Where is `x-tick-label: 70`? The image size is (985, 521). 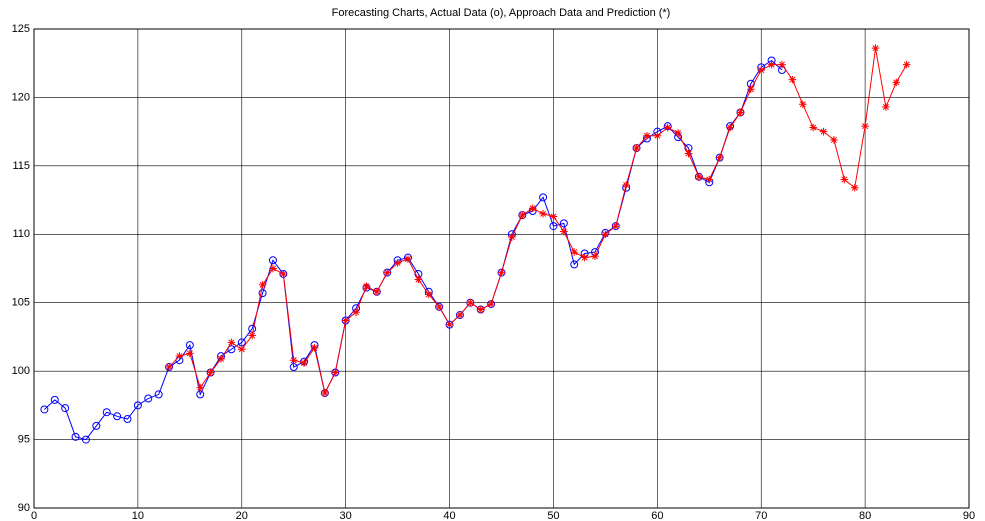 x-tick-label: 70 is located at coordinates (761, 515).